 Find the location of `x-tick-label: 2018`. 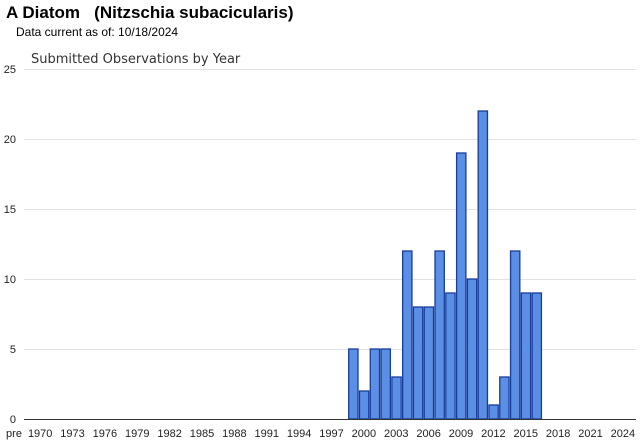

x-tick-label: 2018 is located at coordinates (558, 434).